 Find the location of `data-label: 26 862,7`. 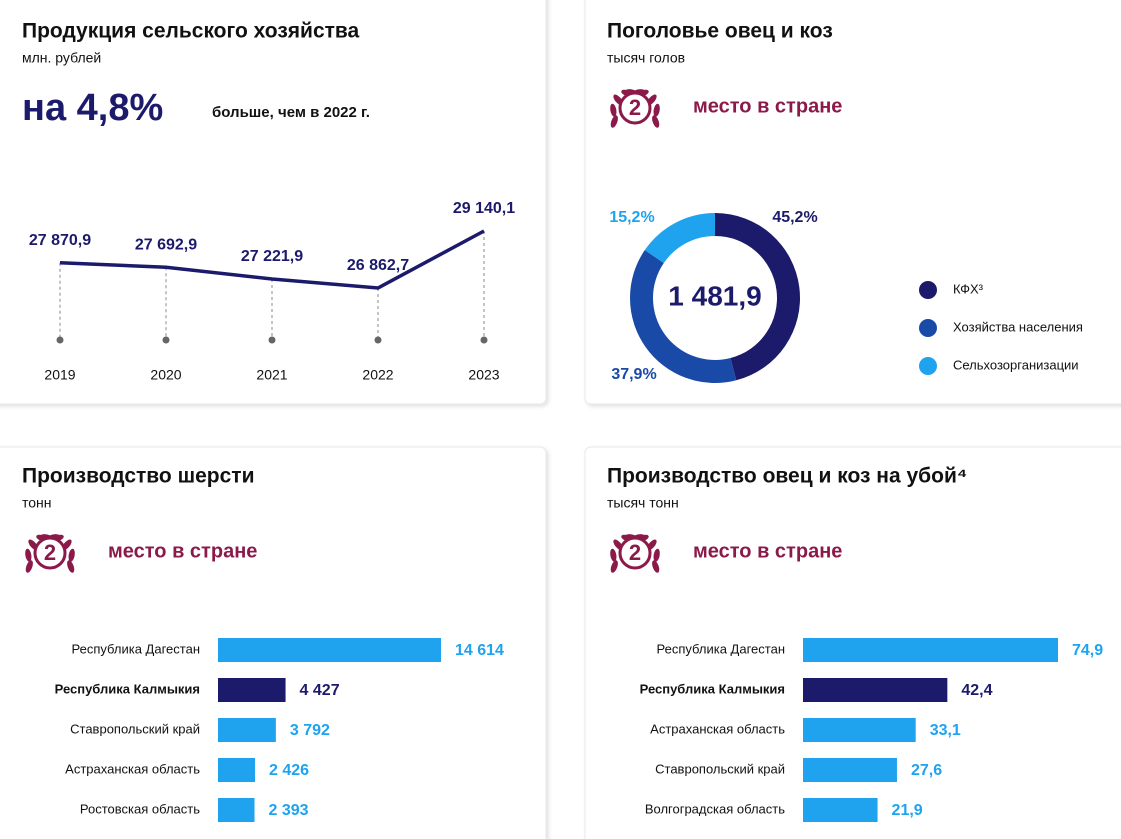

data-label: 26 862,7 is located at coordinates (378, 265).